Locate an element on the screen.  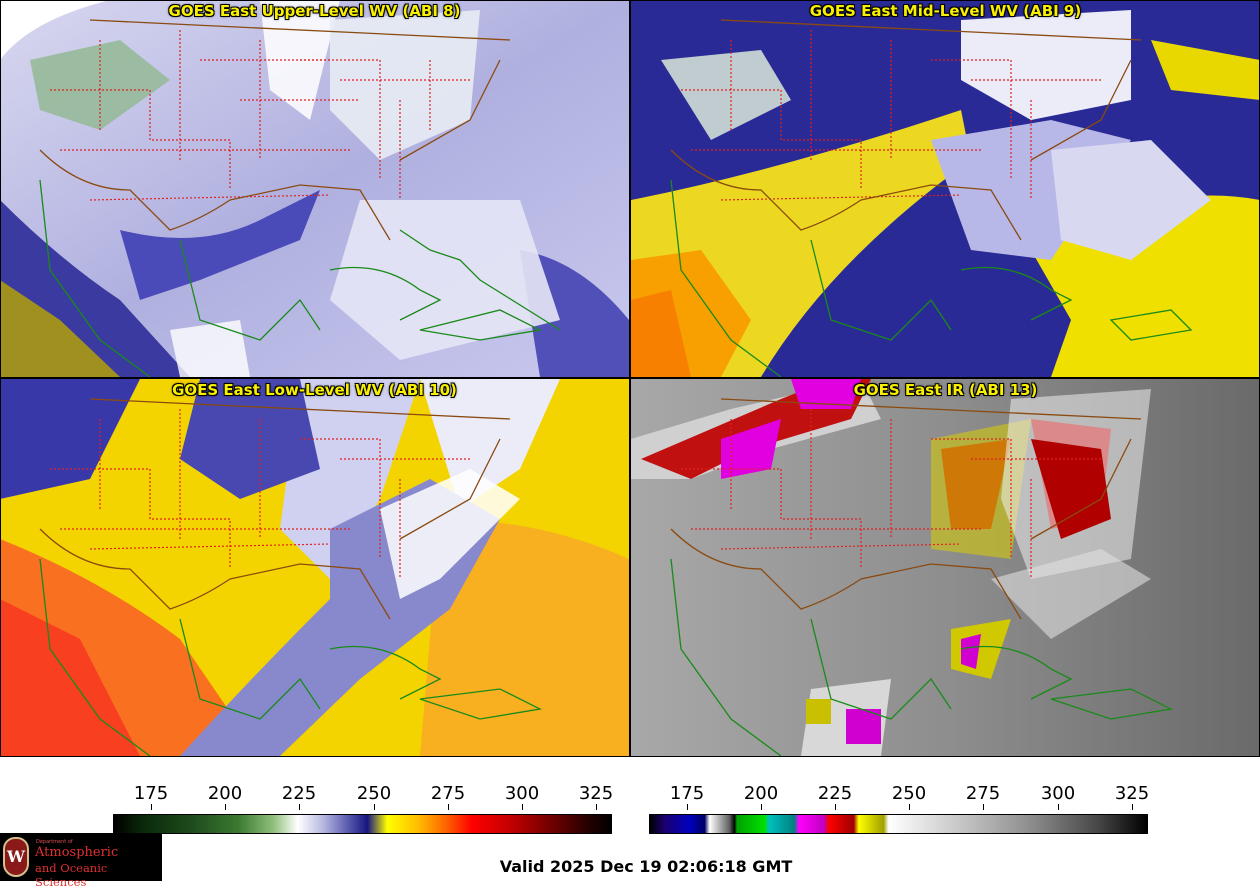
water-vapor-colorbar is located at coordinates (362, 824).